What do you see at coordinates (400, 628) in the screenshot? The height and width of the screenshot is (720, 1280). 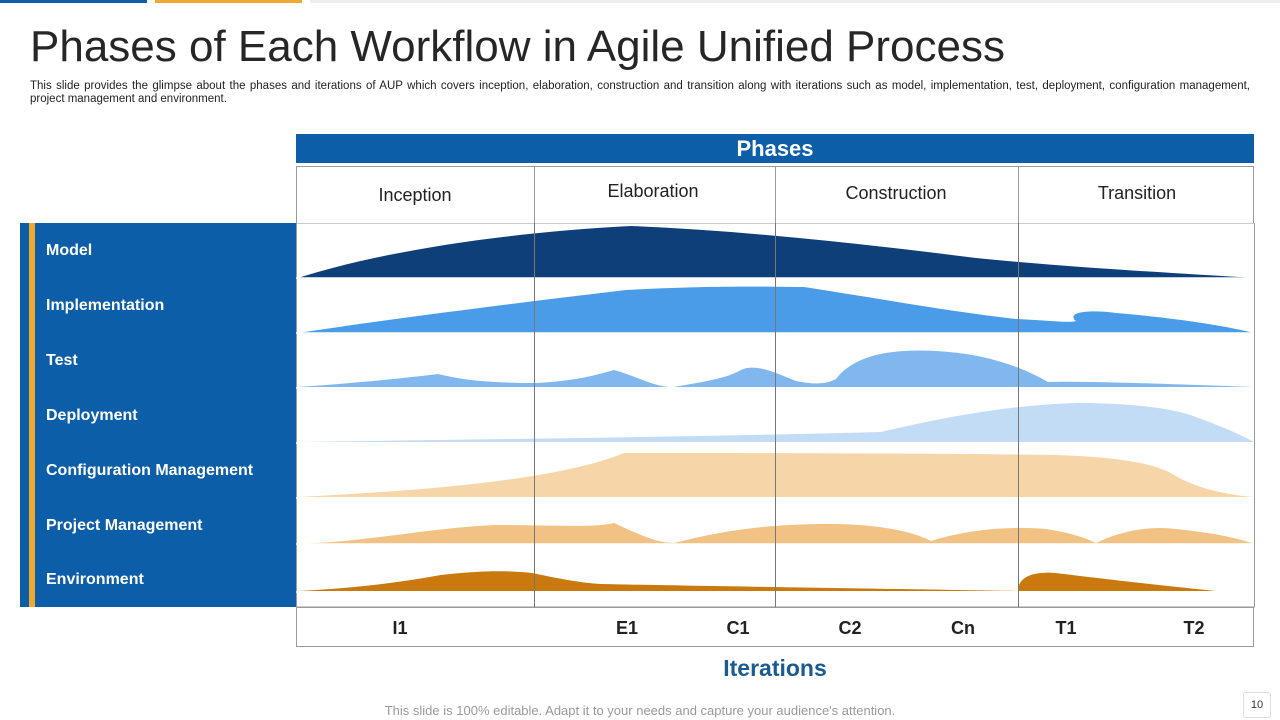 I see `iteration-label-i1: I1` at bounding box center [400, 628].